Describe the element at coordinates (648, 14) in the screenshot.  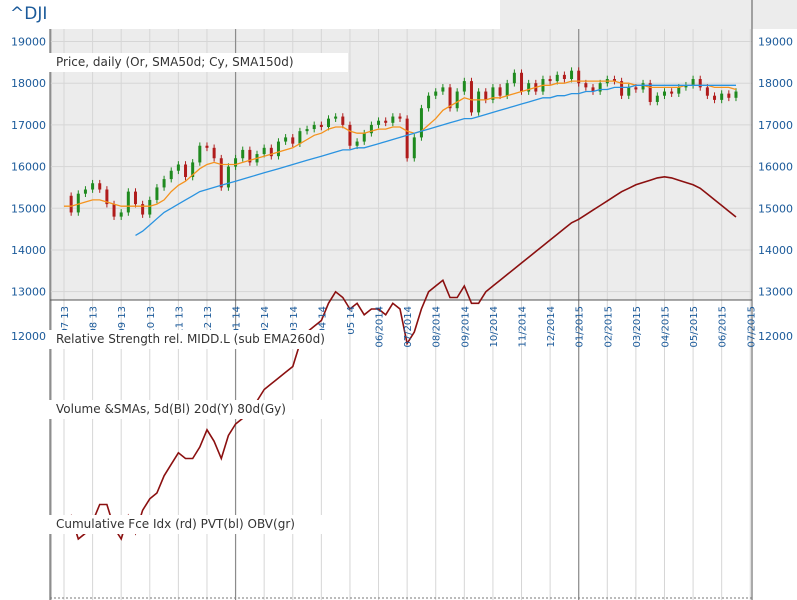
I see `header-gray-band` at that location.